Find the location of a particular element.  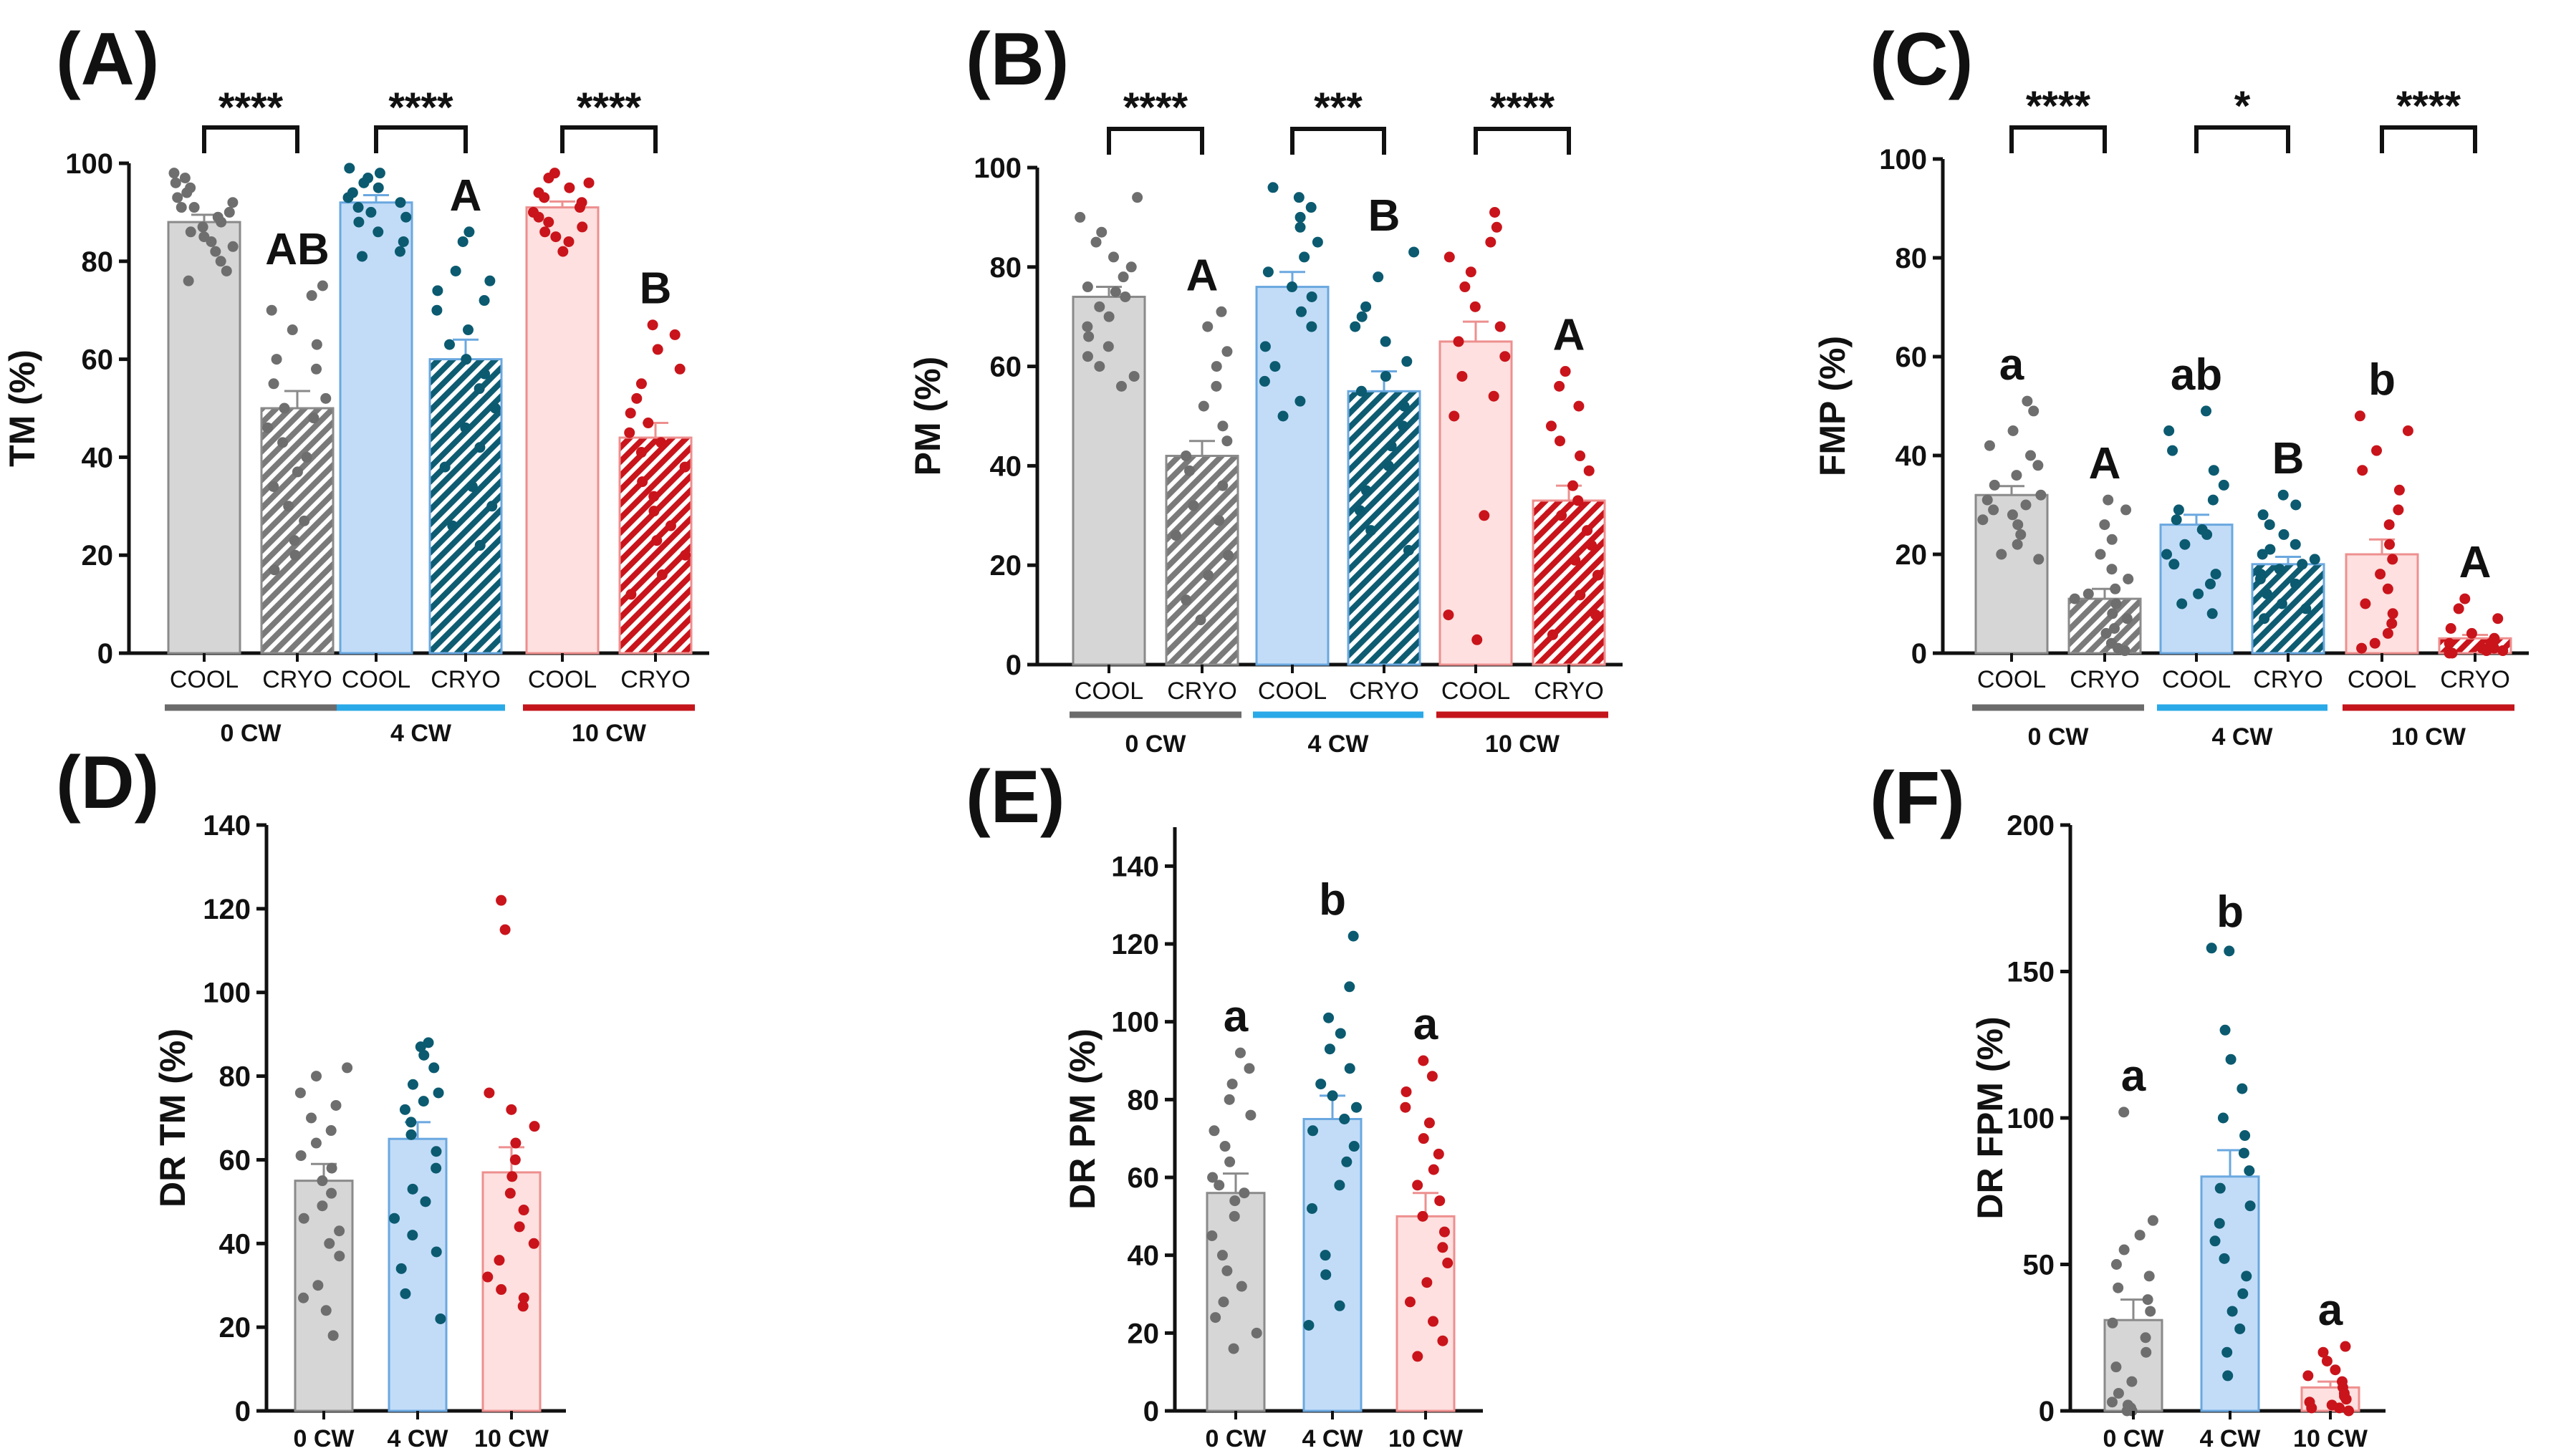

y-tick-label: 40 is located at coordinates (235, 1244).